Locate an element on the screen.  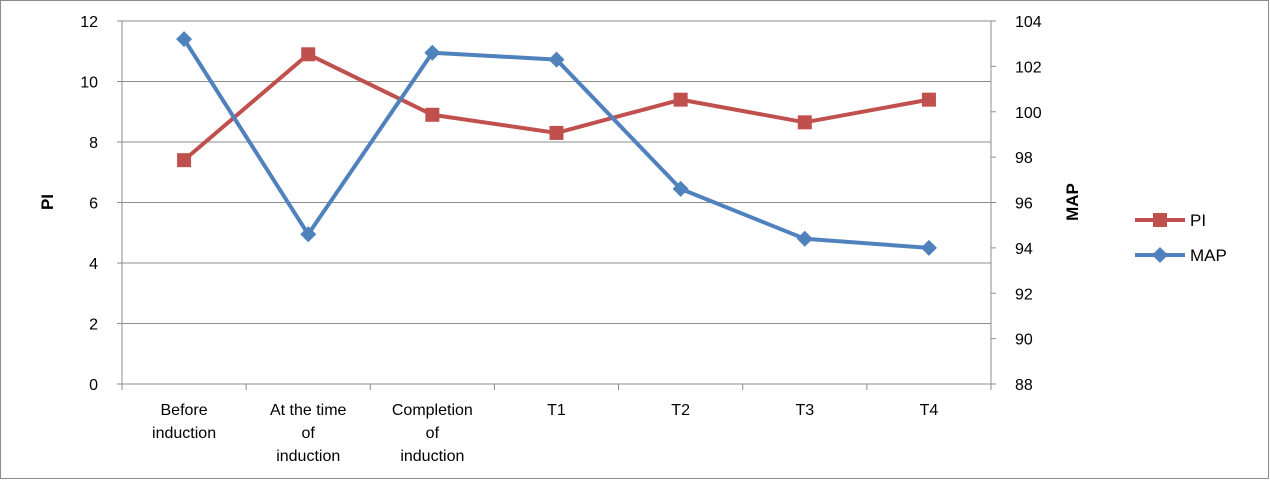
right-tick-label: 94 is located at coordinates (1024, 249).